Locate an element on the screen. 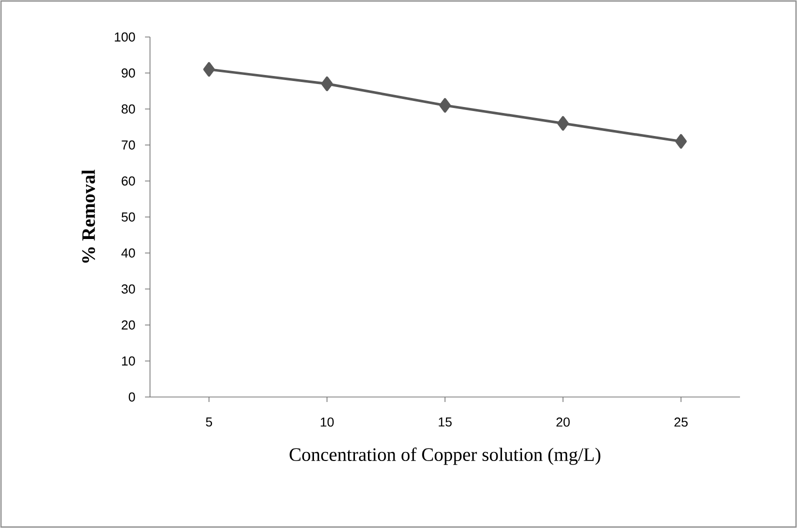 The height and width of the screenshot is (528, 797). x-tick-label: 15 is located at coordinates (445, 422).